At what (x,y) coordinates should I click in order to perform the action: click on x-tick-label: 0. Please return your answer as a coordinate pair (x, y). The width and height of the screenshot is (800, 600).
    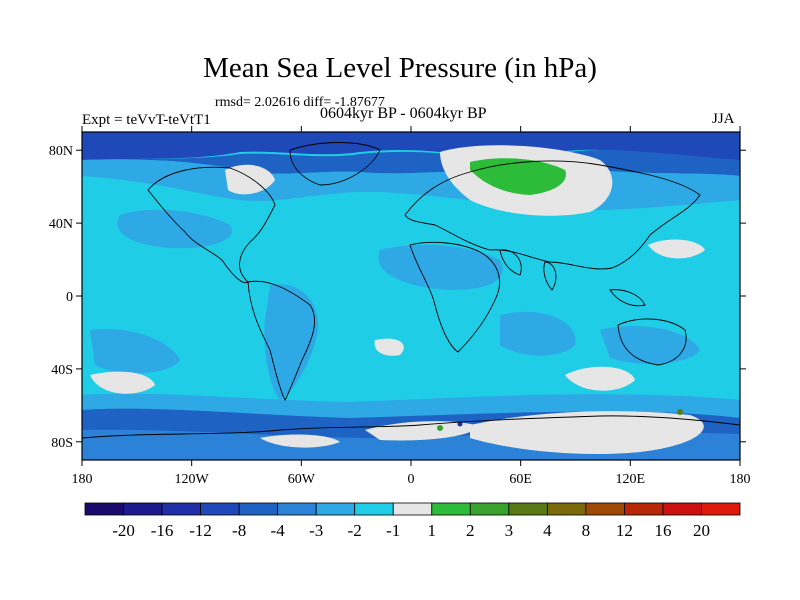
    Looking at the image, I should click on (411, 479).